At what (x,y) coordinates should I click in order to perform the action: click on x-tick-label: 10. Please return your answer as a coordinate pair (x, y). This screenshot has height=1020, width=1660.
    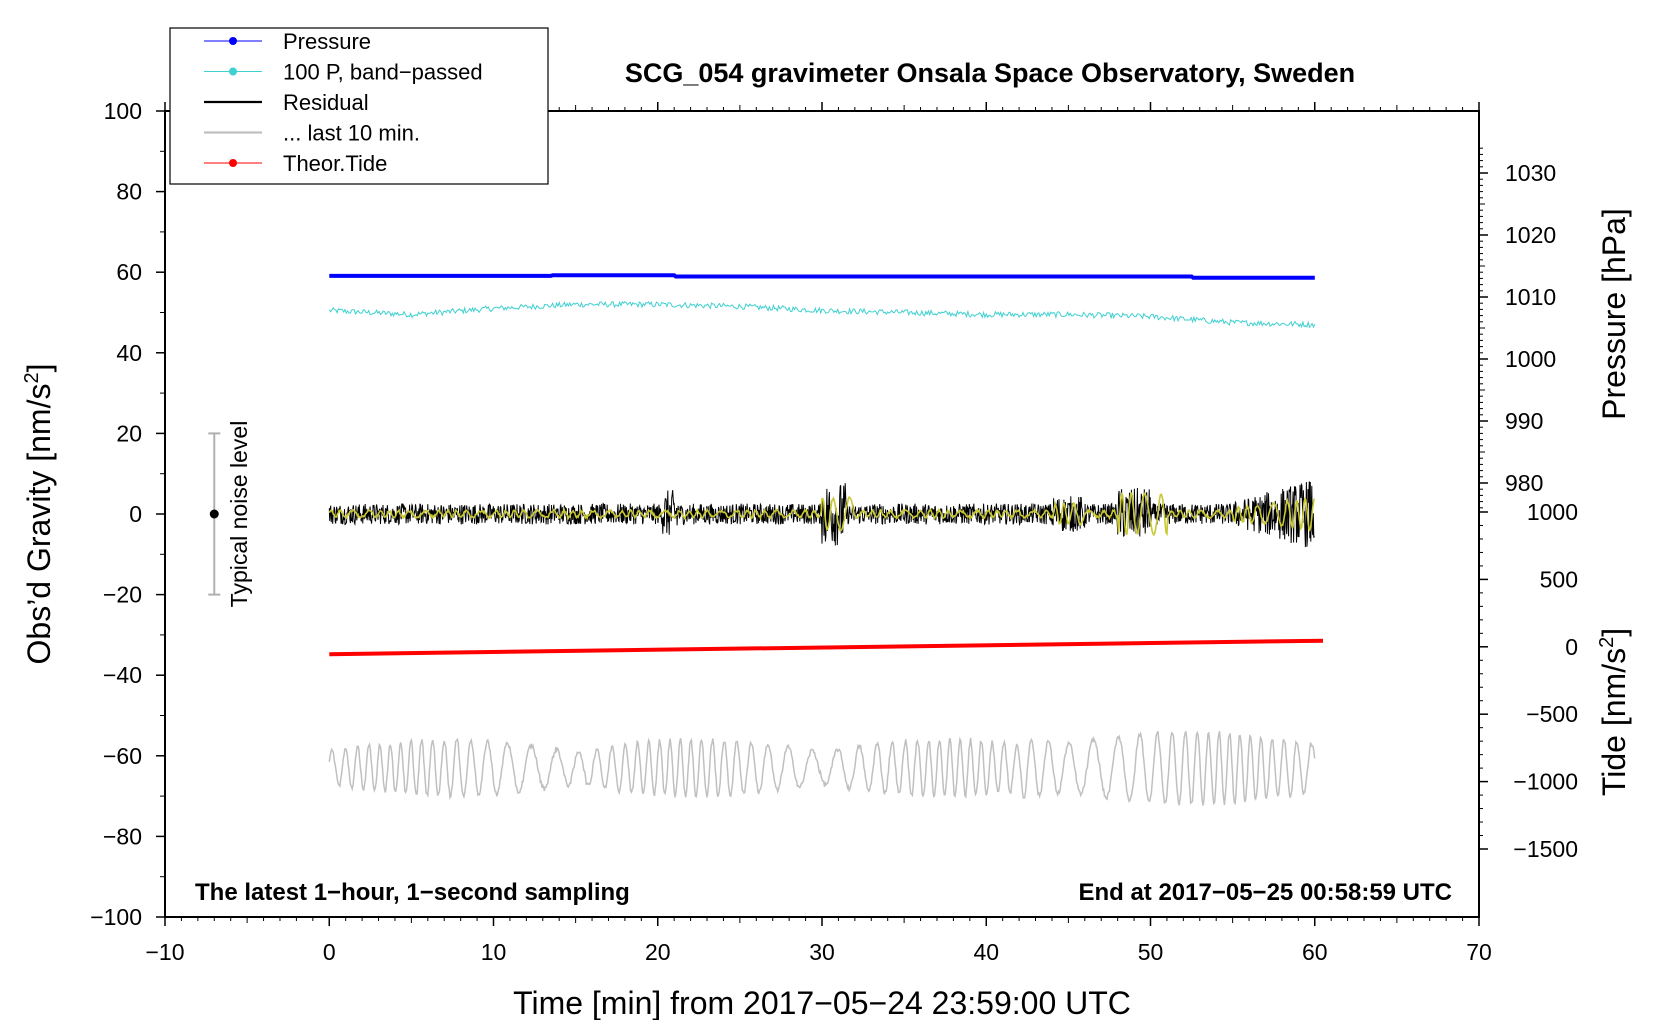
    Looking at the image, I should click on (494, 952).